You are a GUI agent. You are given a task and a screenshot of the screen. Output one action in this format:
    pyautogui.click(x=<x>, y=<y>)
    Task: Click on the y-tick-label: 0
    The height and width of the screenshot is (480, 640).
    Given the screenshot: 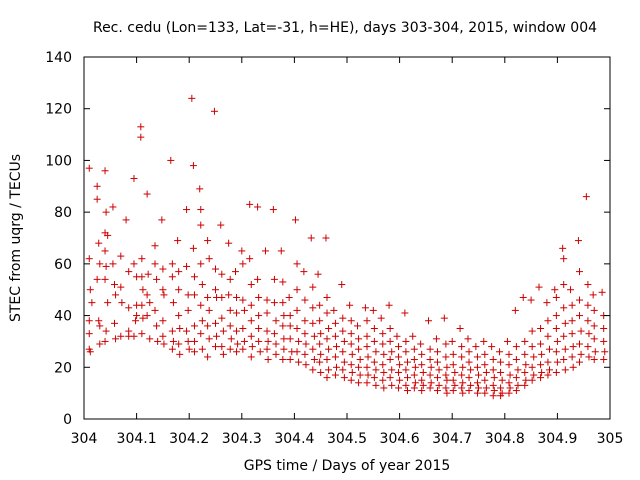 What is the action you would take?
    pyautogui.click(x=67, y=420)
    